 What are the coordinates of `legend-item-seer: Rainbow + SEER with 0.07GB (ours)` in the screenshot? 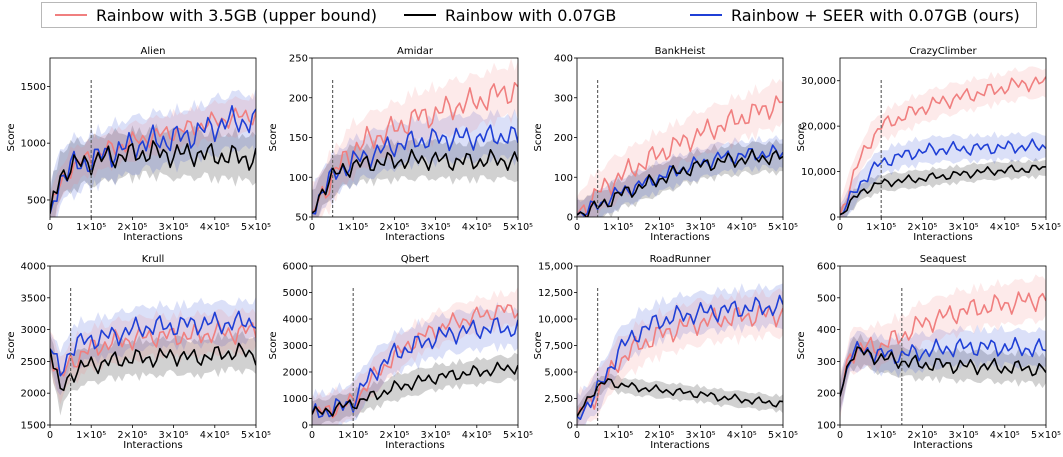 It's located at (855, 15).